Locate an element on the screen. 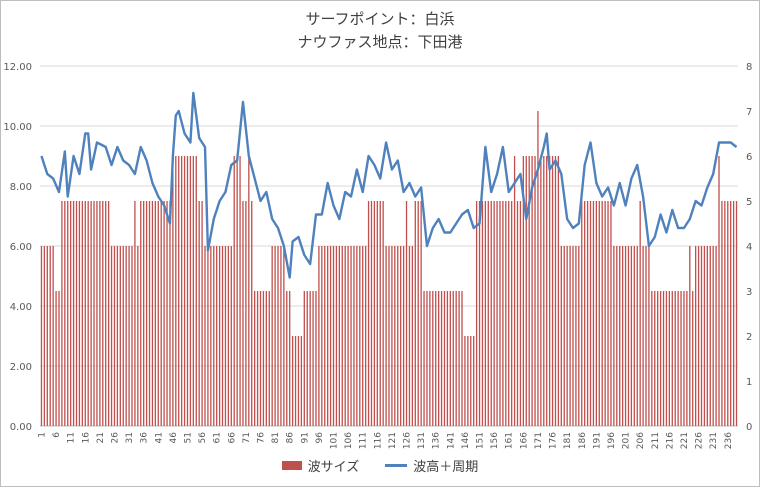 Image resolution: width=760 pixels, height=487 pixels. x-tick-label: 96 is located at coordinates (320, 438).